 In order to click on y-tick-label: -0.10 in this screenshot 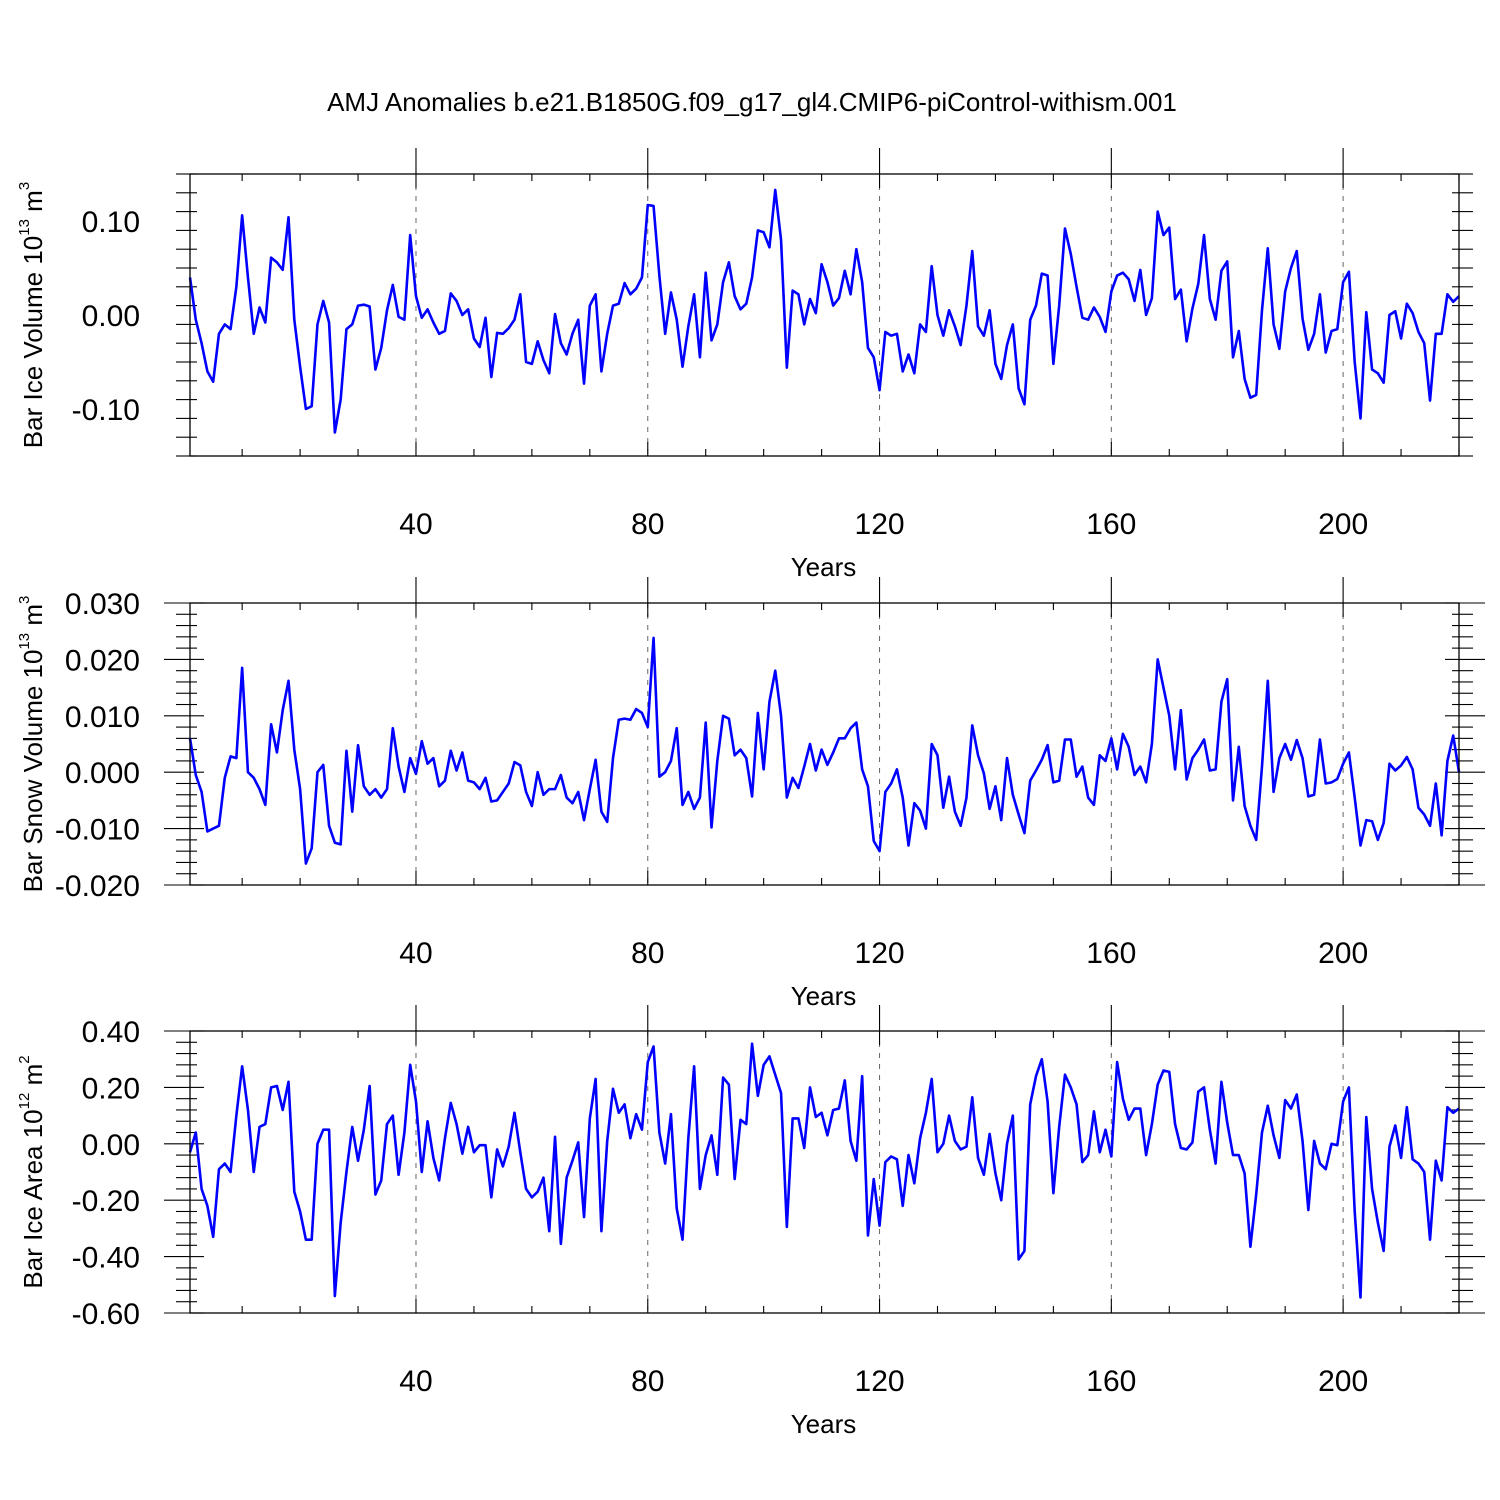, I will do `click(106, 410)`.